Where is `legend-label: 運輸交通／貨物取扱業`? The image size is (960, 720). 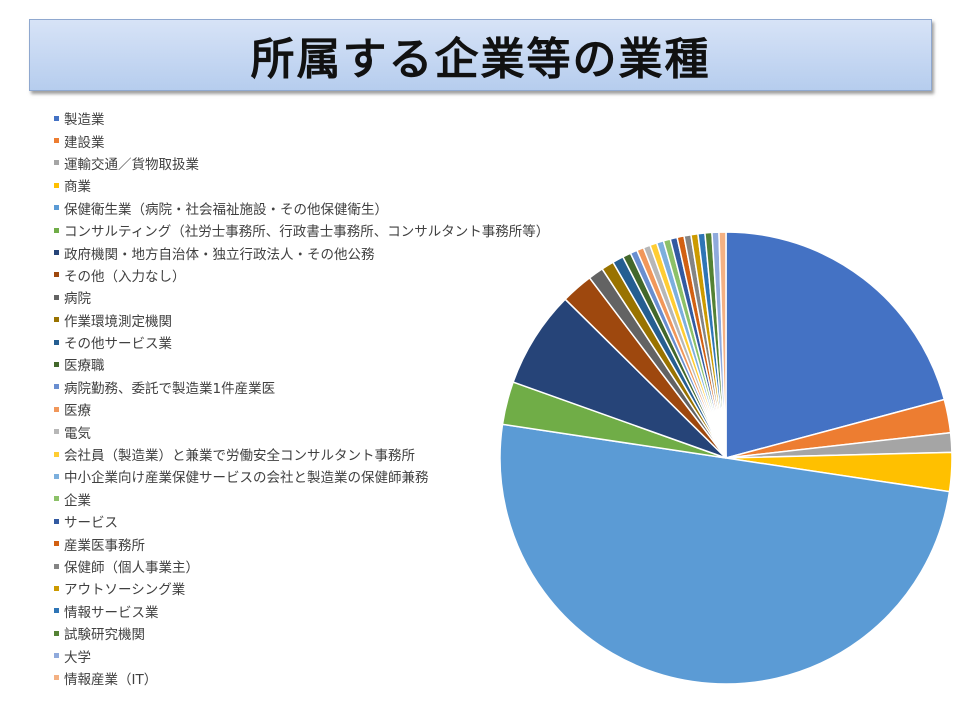
legend-label: 運輸交通／貨物取扱業 is located at coordinates (131, 164).